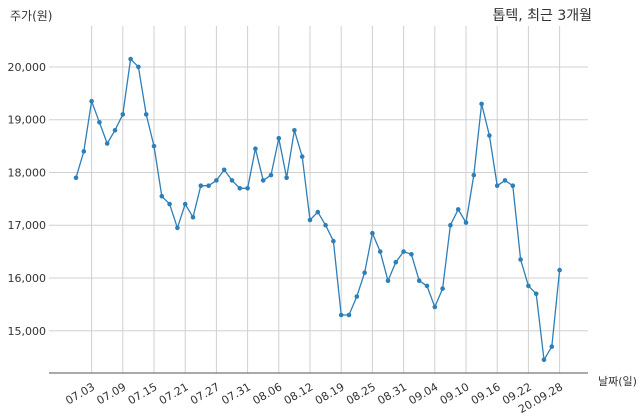 The width and height of the screenshot is (640, 414). Describe the element at coordinates (31, 16) in the screenshot. I see `y-axis-label: 주가(원)` at that location.